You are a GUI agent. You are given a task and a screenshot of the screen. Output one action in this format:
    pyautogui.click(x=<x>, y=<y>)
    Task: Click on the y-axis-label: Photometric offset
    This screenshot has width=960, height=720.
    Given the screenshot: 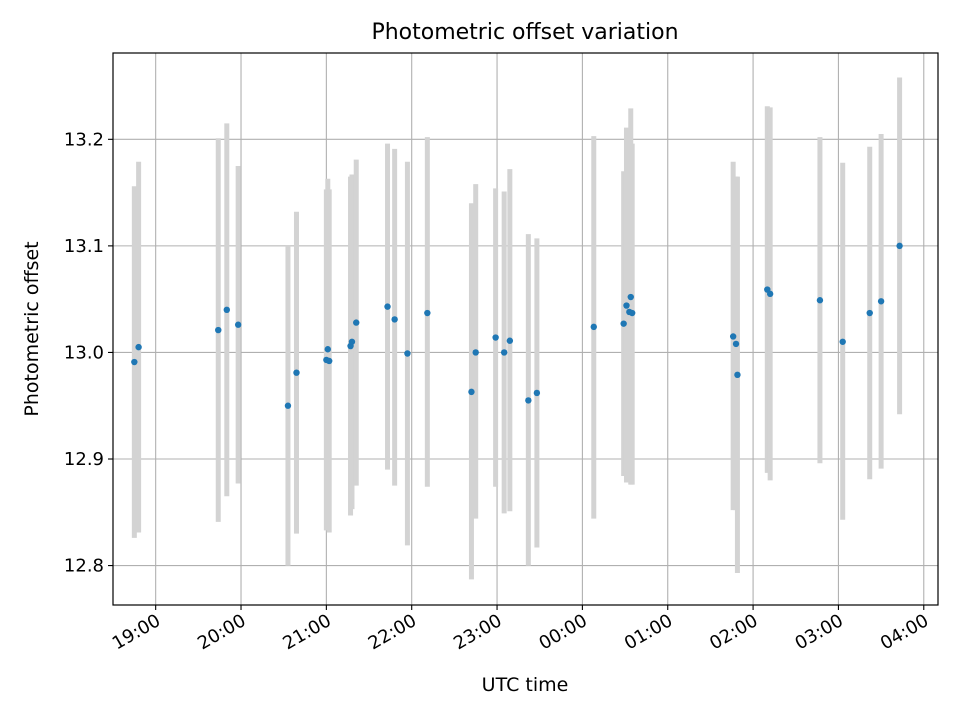 What is the action you would take?
    pyautogui.click(x=32, y=328)
    